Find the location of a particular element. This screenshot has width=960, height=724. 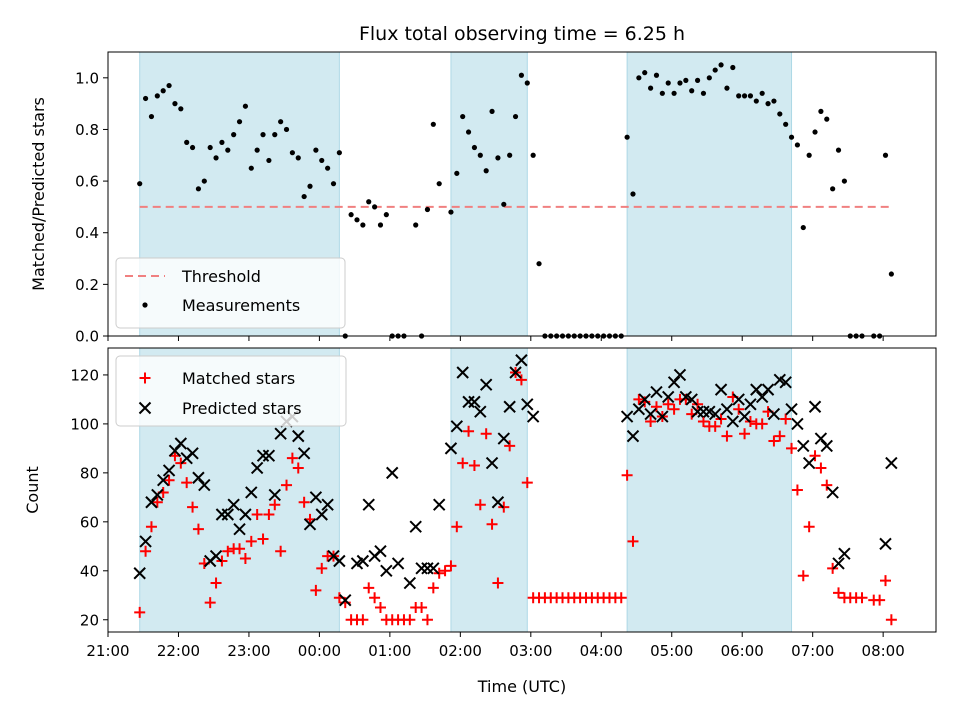

x-tick-label: 01:00 is located at coordinates (389, 651).